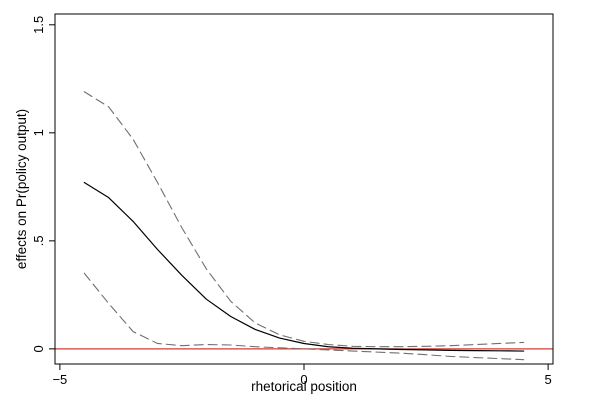 This screenshot has width=598, height=418. I want to click on y-tick-label: 1, so click(38, 132).